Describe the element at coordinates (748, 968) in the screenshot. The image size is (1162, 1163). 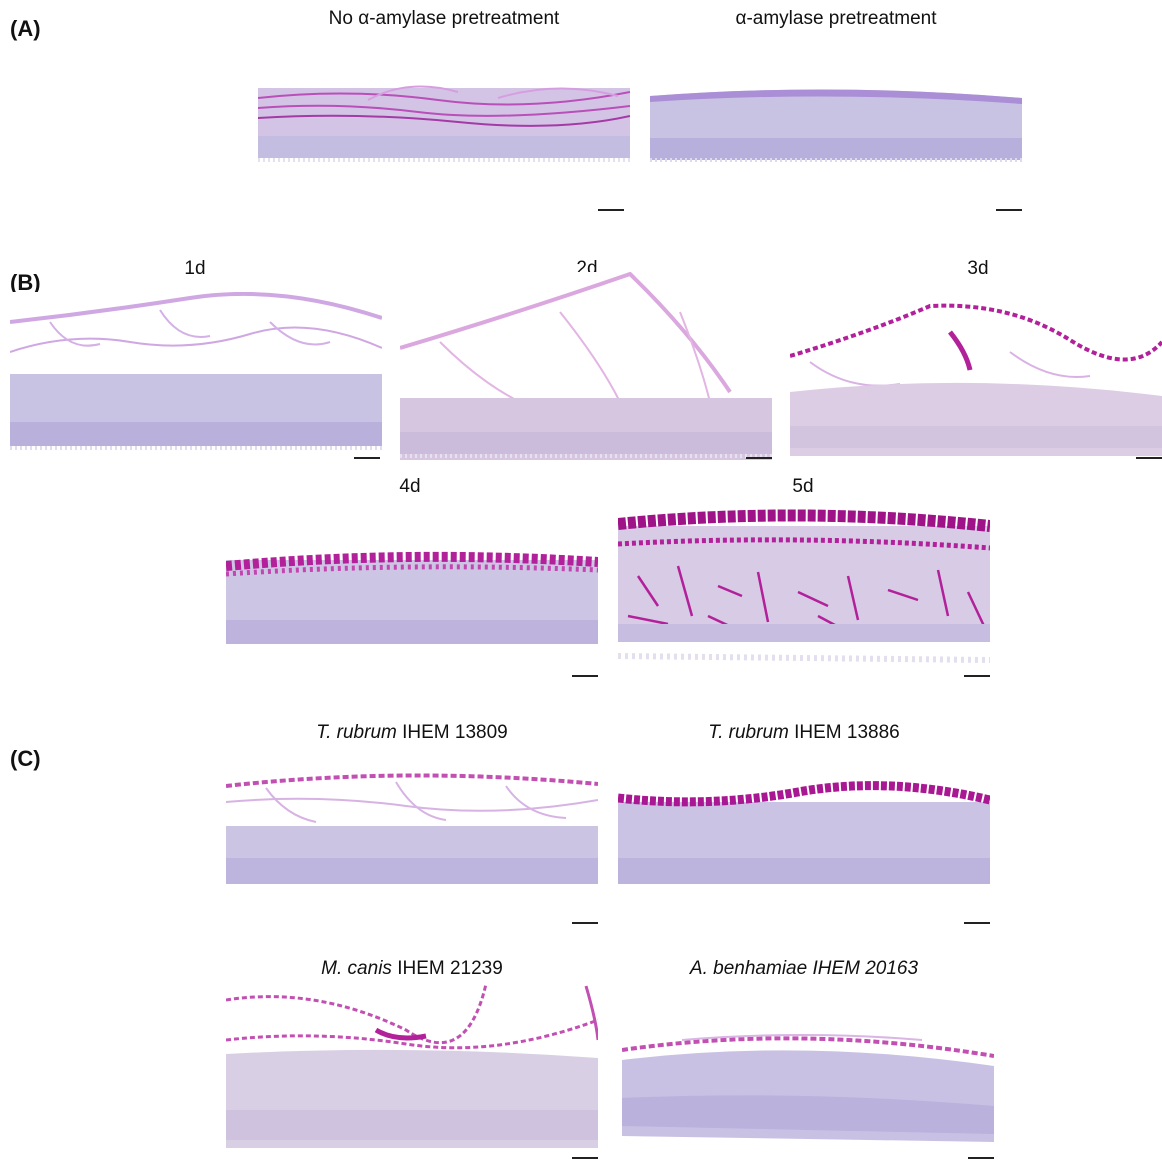
I see `species-name: A. benhamiae` at that location.